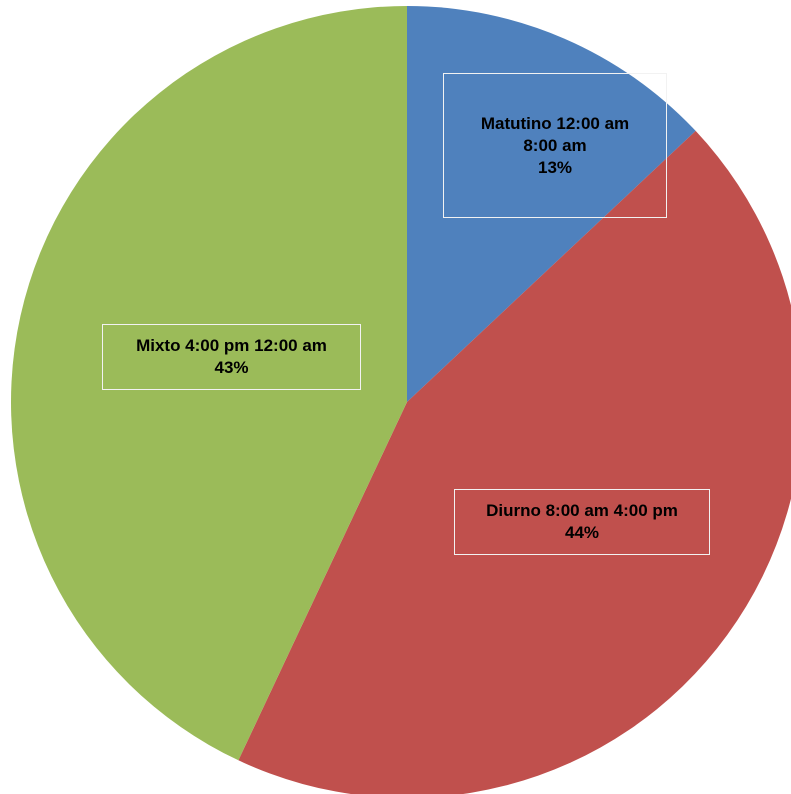  I want to click on slice-label-mixto: Mixto 4:00 pm 12:00 am 43%, so click(231, 357).